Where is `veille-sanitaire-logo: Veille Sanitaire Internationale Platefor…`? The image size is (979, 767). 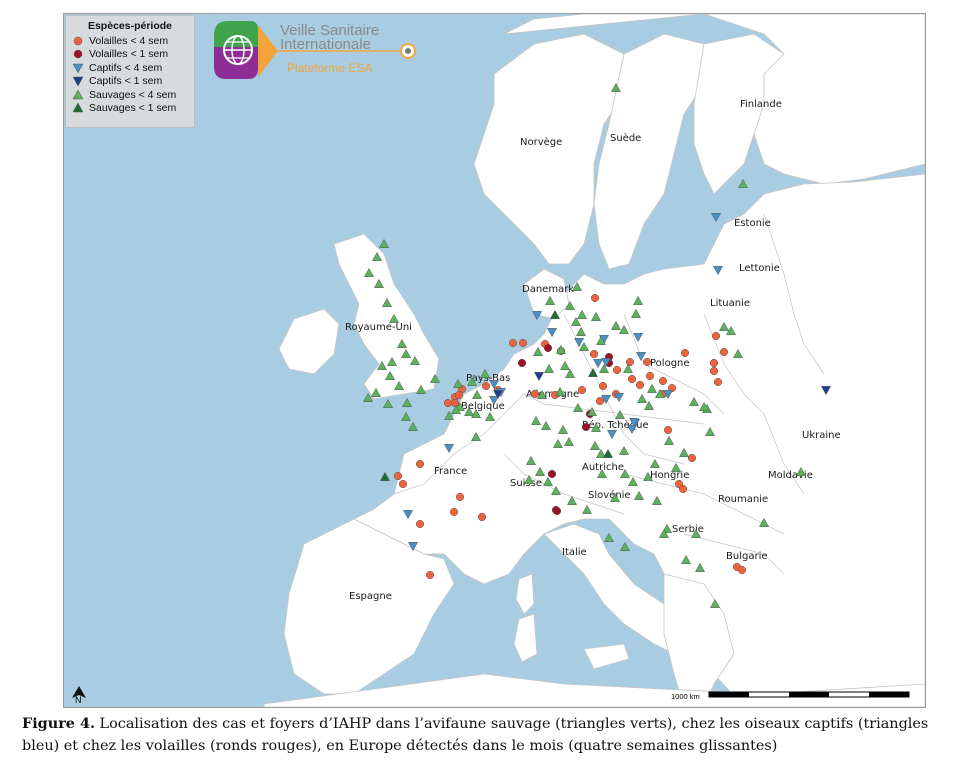 veille-sanitaire-logo: Veille Sanitaire Internationale Platefor… is located at coordinates (315, 50).